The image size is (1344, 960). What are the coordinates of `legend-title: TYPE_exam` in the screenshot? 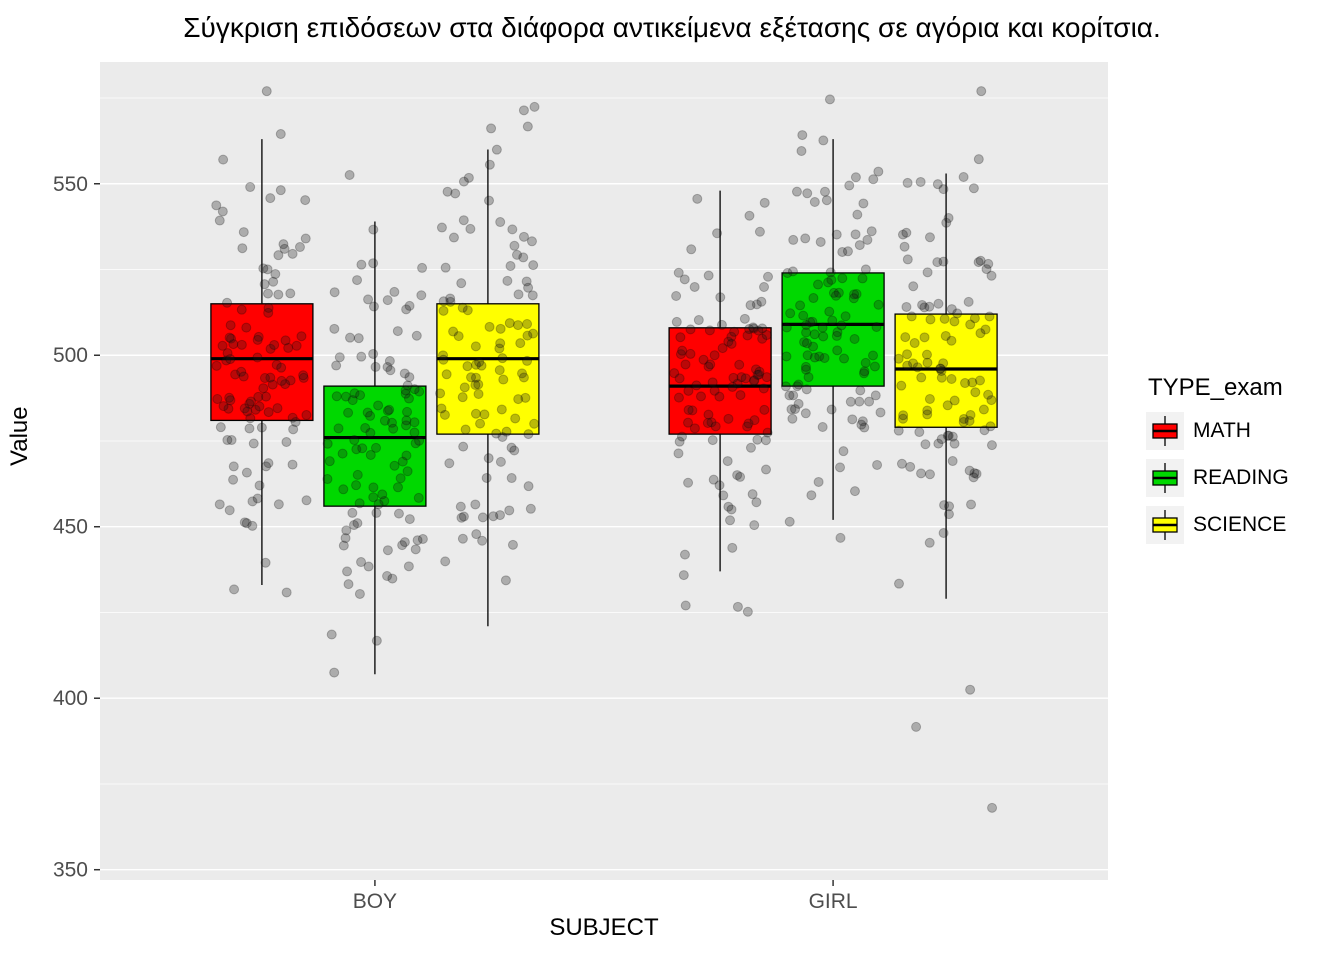 It's located at (1215, 387).